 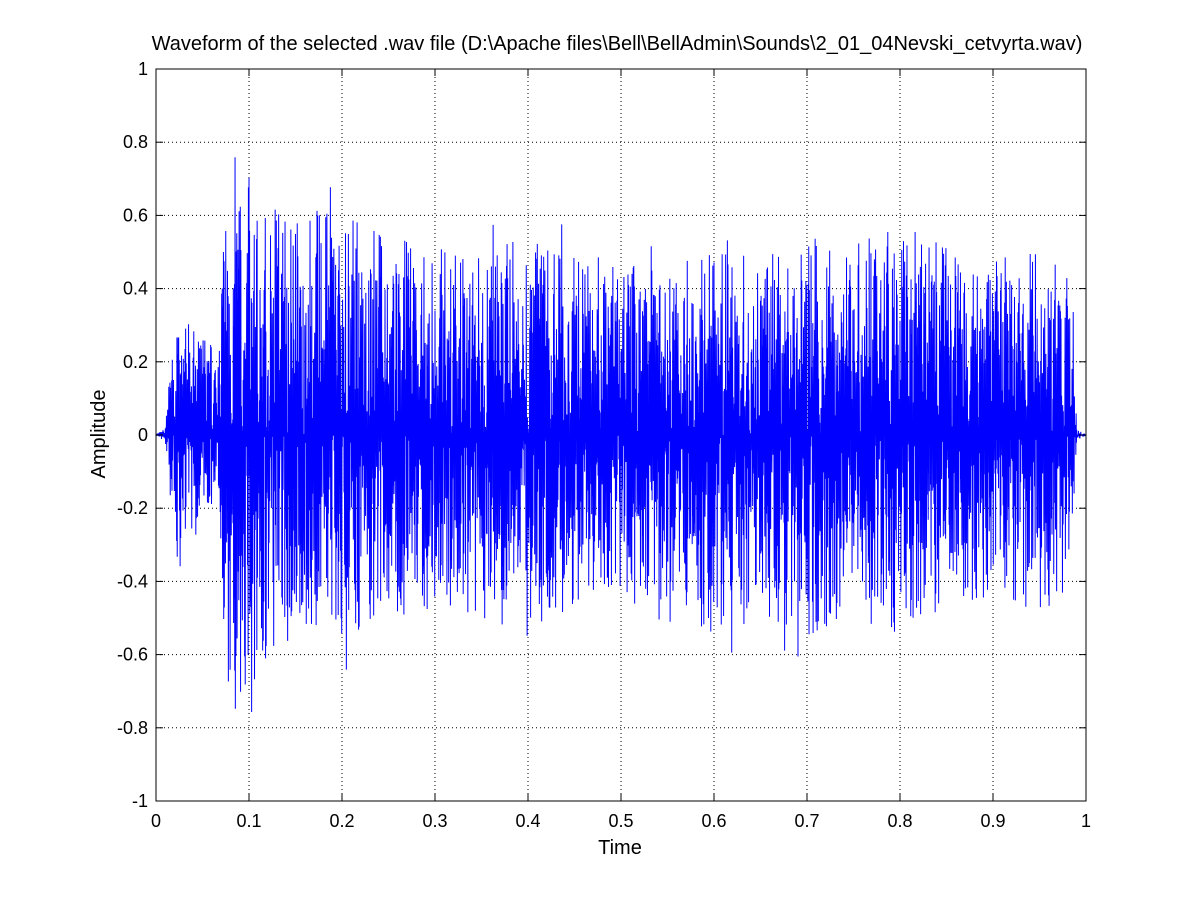 What do you see at coordinates (899, 821) in the screenshot?
I see `x-tick-label: 0.8` at bounding box center [899, 821].